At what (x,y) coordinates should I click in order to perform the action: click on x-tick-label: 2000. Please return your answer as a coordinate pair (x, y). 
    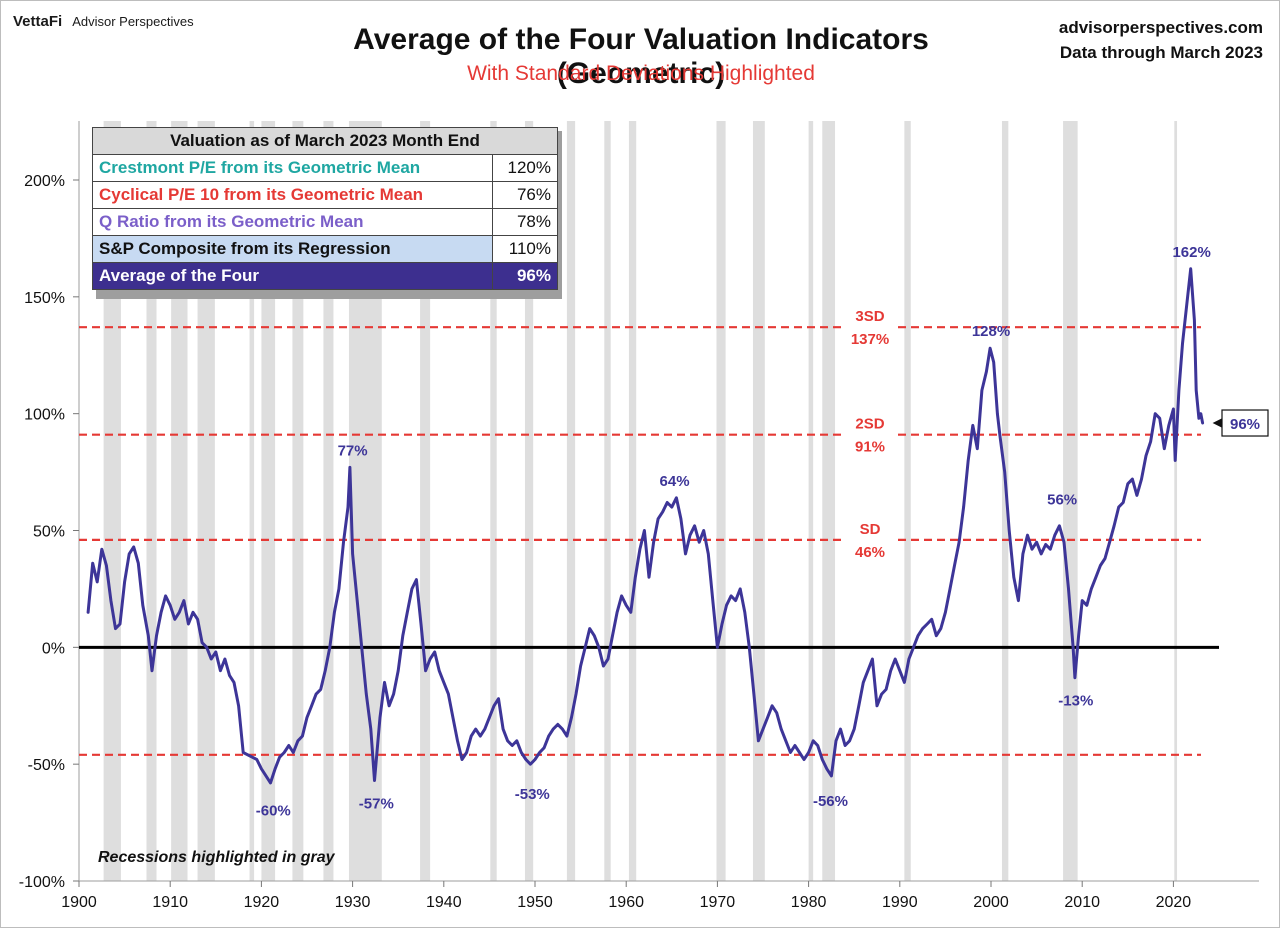
    Looking at the image, I should click on (991, 902).